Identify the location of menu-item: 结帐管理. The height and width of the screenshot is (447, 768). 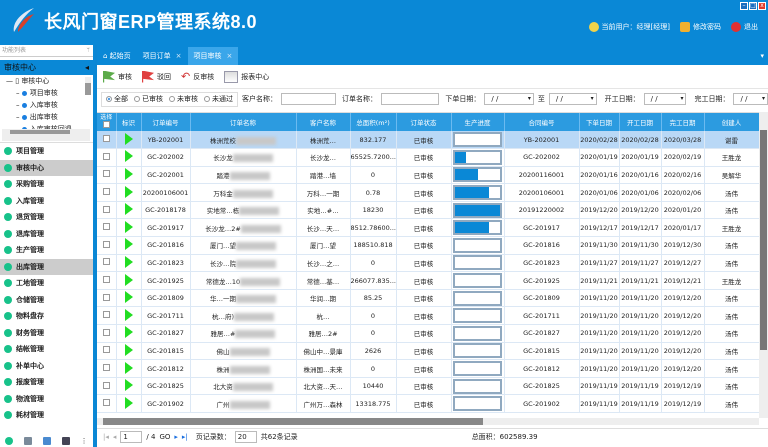
(46, 349).